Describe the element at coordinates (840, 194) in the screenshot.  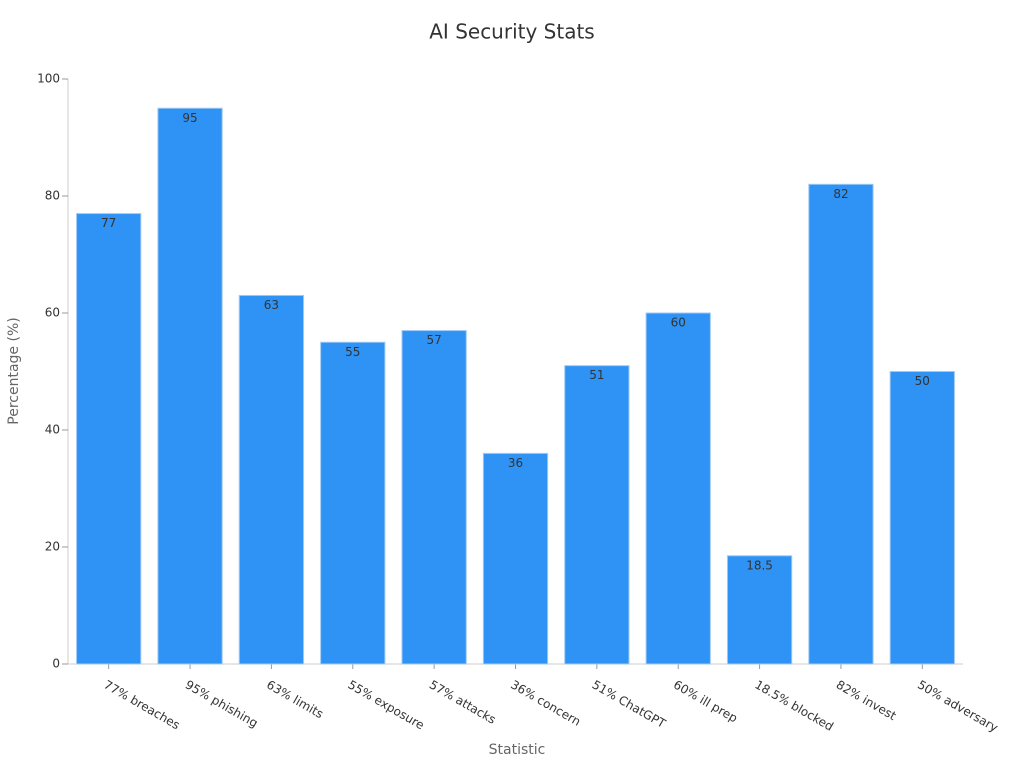
I see `value-label: 82` at that location.